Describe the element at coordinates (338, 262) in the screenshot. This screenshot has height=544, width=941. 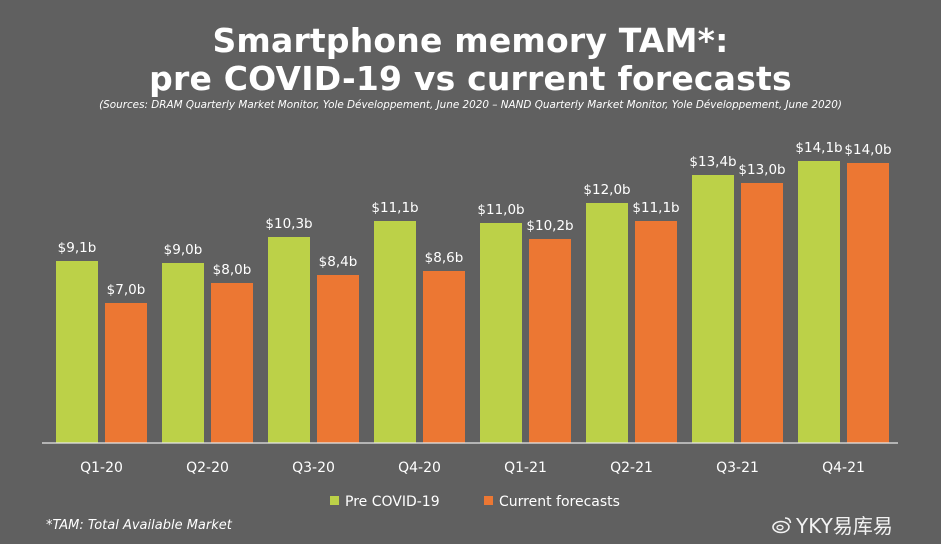
I see `value-label-current-q3-20: $8,4b` at that location.